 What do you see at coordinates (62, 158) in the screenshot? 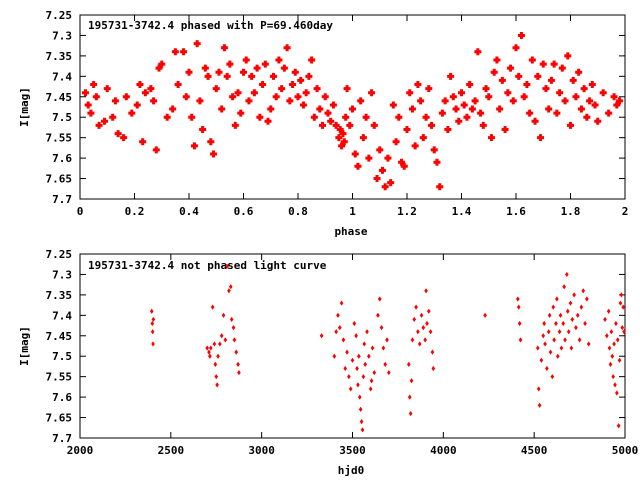
I see `phased-y-tick-label: 7.6` at bounding box center [62, 158].